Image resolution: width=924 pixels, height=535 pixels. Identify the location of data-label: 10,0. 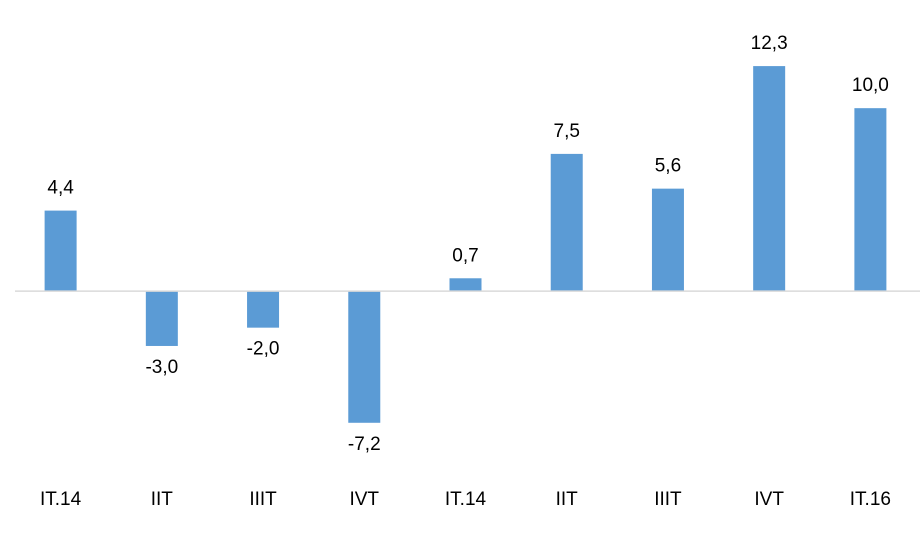
(870, 85).